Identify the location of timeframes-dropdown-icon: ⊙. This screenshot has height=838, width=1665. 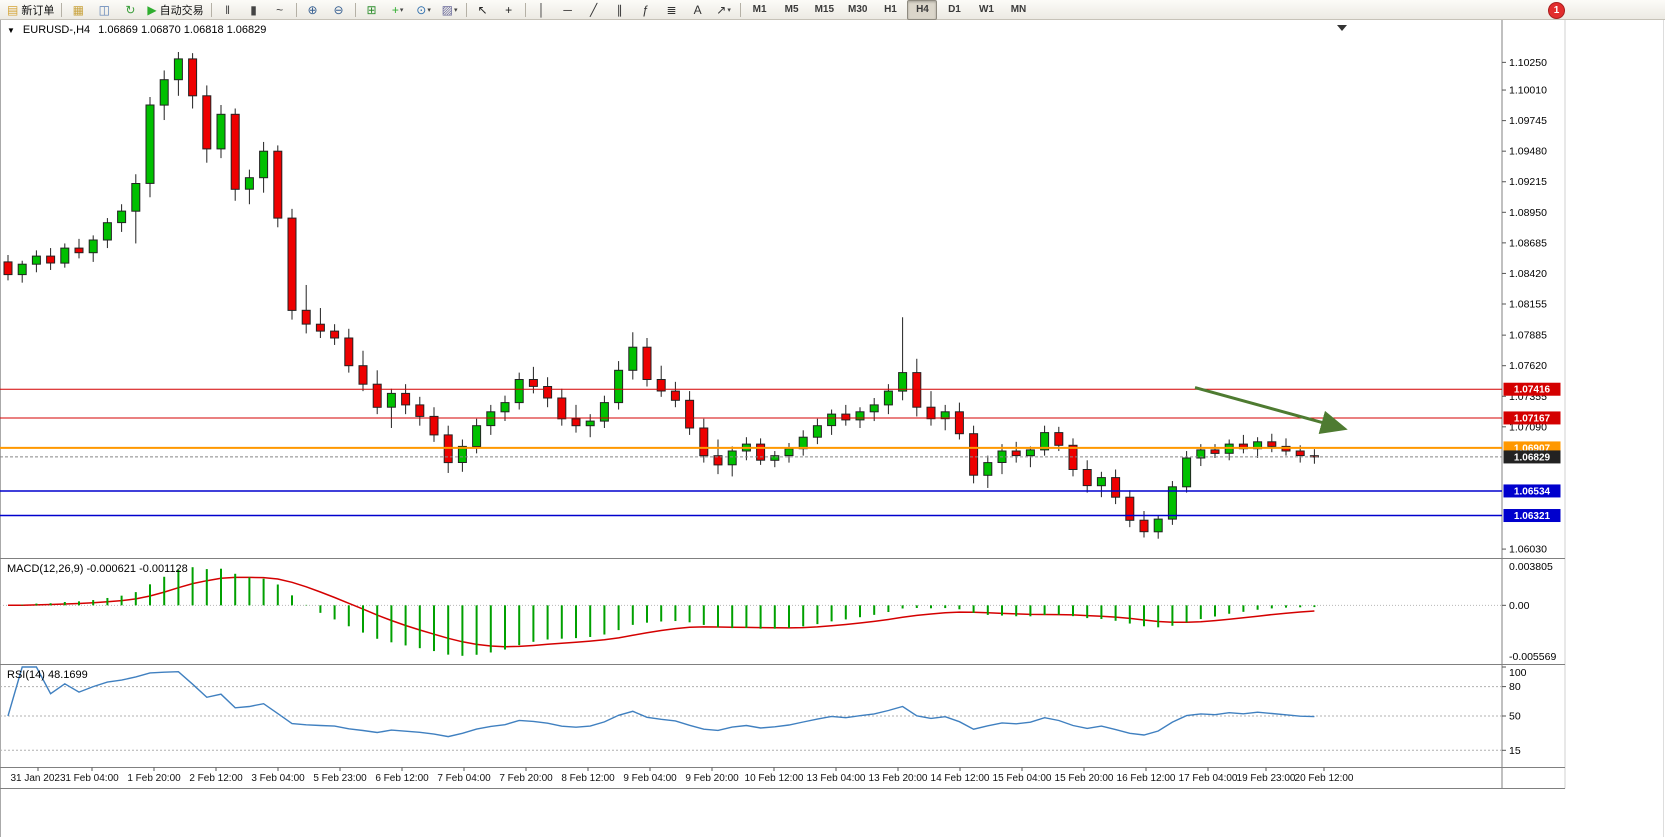
(421, 9).